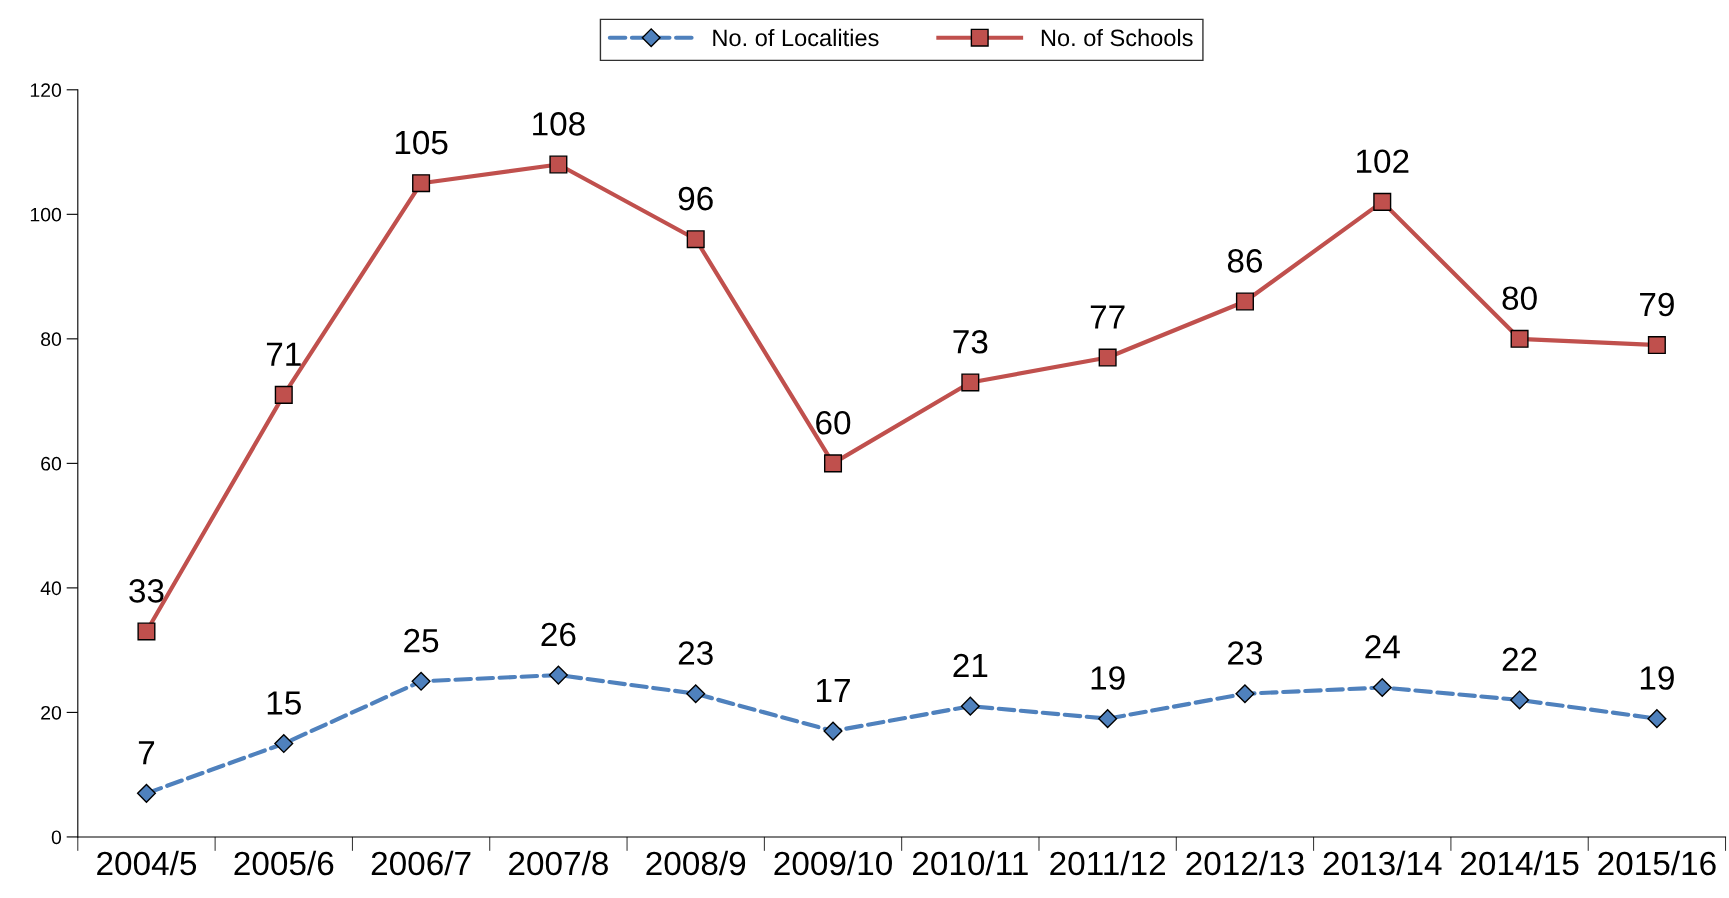 This screenshot has width=1729, height=898. What do you see at coordinates (1245, 863) in the screenshot?
I see `x-tick-label: 2012/13` at bounding box center [1245, 863].